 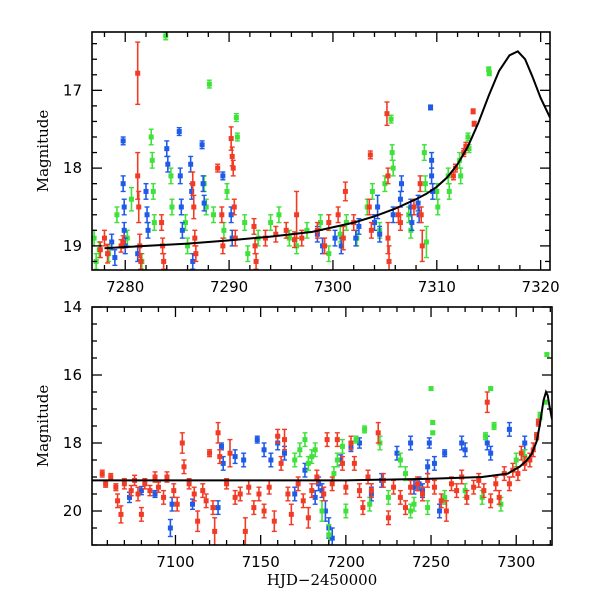 What do you see at coordinates (72, 443) in the screenshot?
I see `y-tick-label: 18` at bounding box center [72, 443].